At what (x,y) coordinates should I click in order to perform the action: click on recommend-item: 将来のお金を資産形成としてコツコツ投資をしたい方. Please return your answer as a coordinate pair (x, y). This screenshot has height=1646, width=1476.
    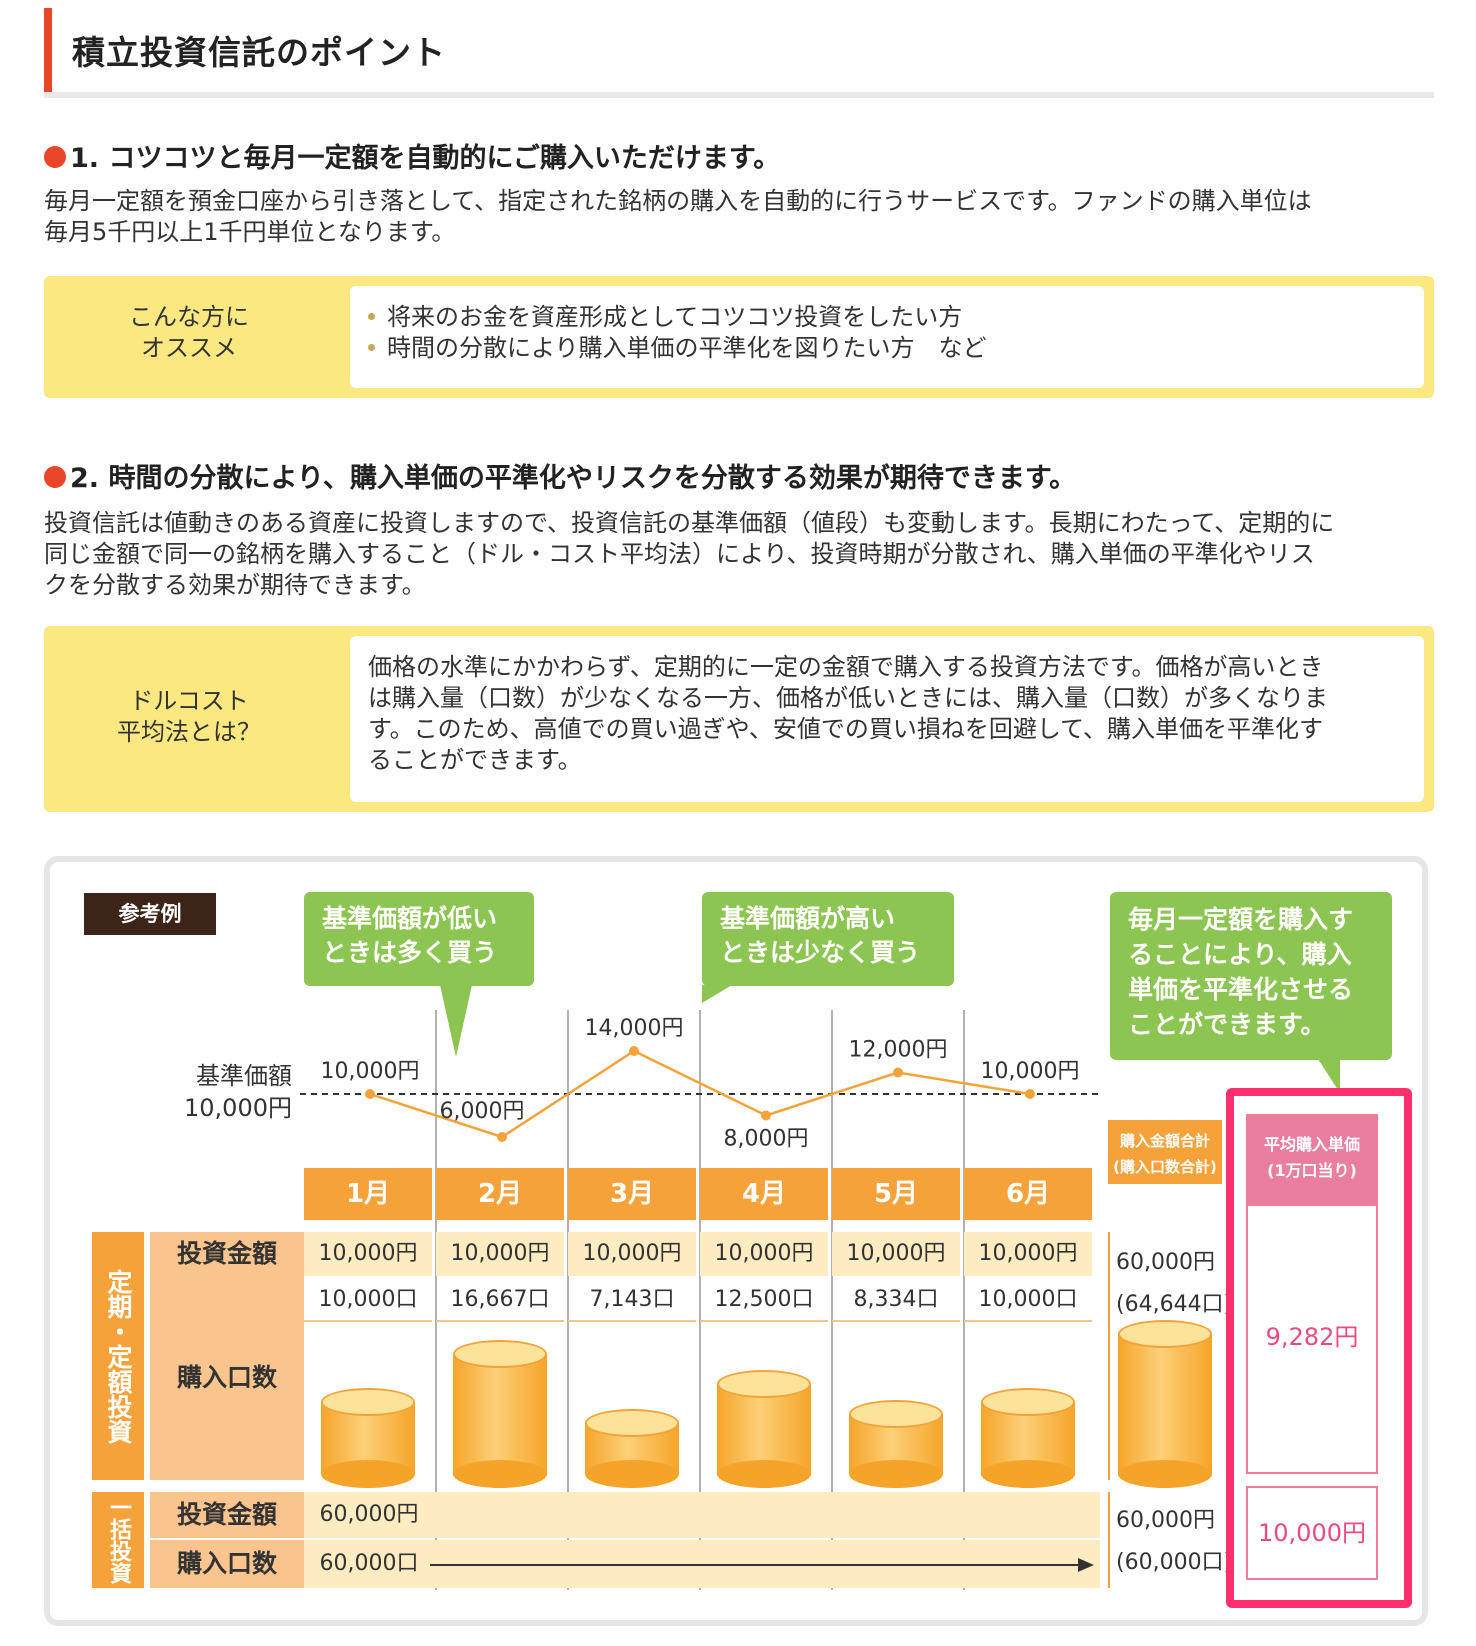
    Looking at the image, I should click on (887, 317).